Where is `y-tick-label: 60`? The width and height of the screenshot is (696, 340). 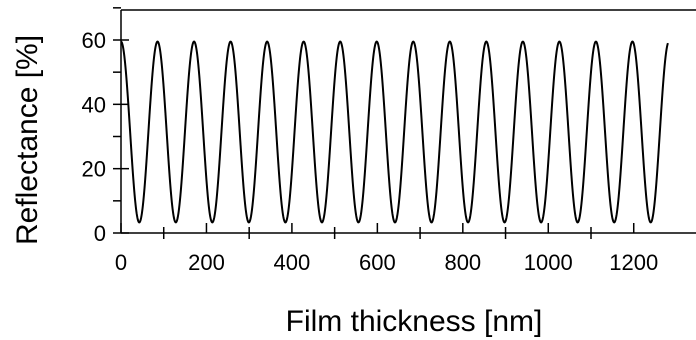 y-tick-label: 60 is located at coordinates (94, 40).